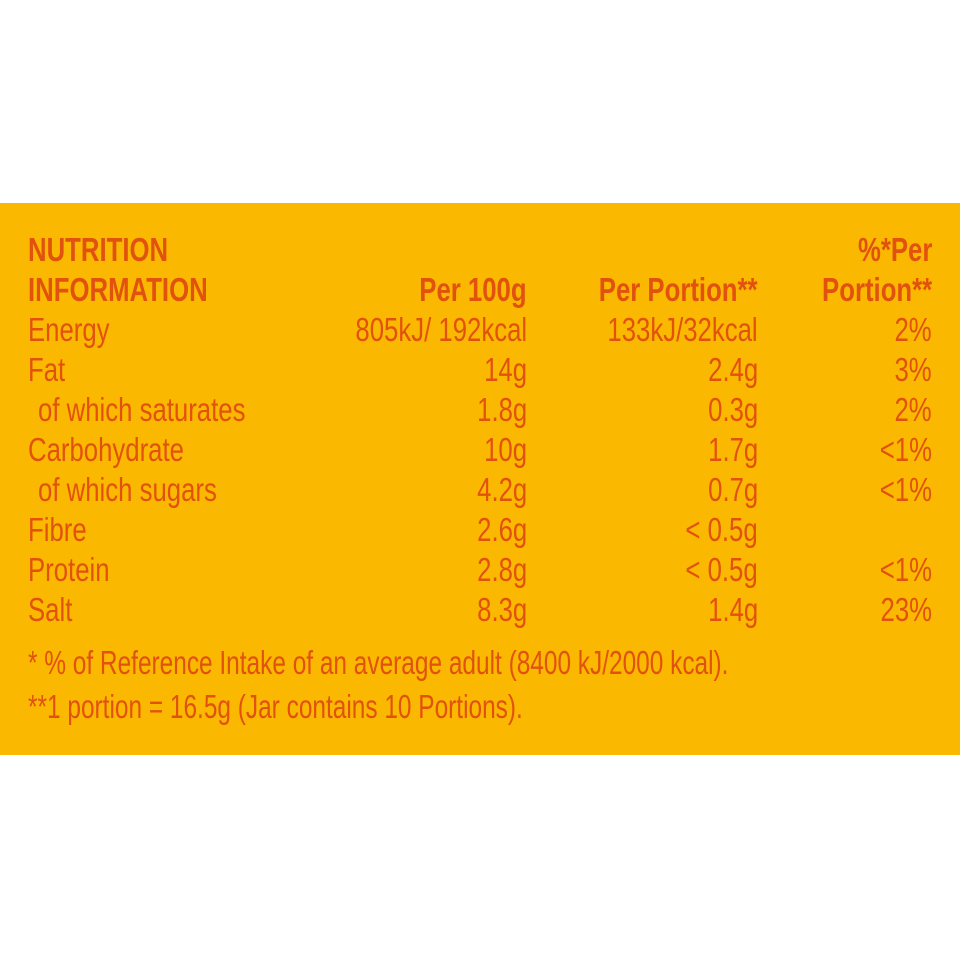 The image size is (960, 960). What do you see at coordinates (682, 329) in the screenshot?
I see `row-per-portion: 133kJ/32kcal` at bounding box center [682, 329].